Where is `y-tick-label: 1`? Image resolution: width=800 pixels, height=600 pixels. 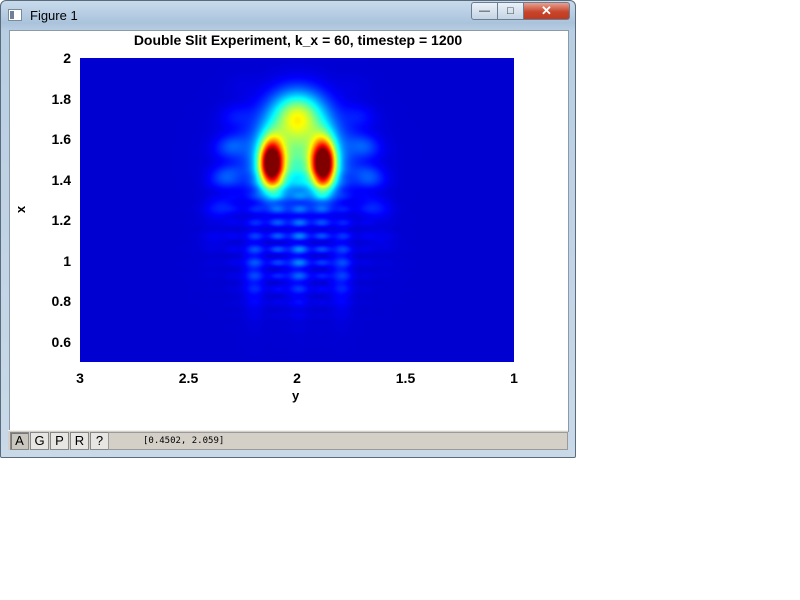 y-tick-label: 1 is located at coordinates (67, 260).